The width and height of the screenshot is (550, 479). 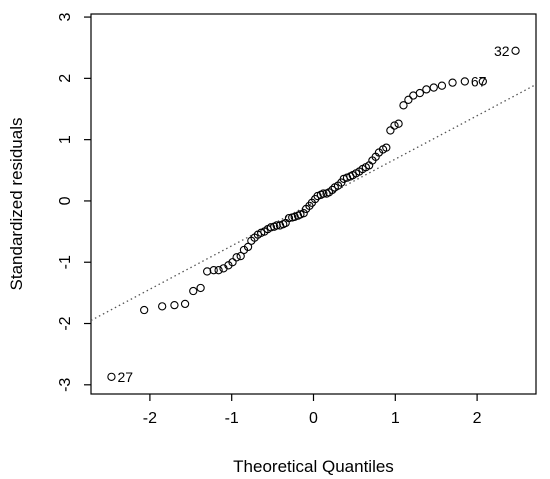 What do you see at coordinates (313, 418) in the screenshot?
I see `x-tick-label: 0` at bounding box center [313, 418].